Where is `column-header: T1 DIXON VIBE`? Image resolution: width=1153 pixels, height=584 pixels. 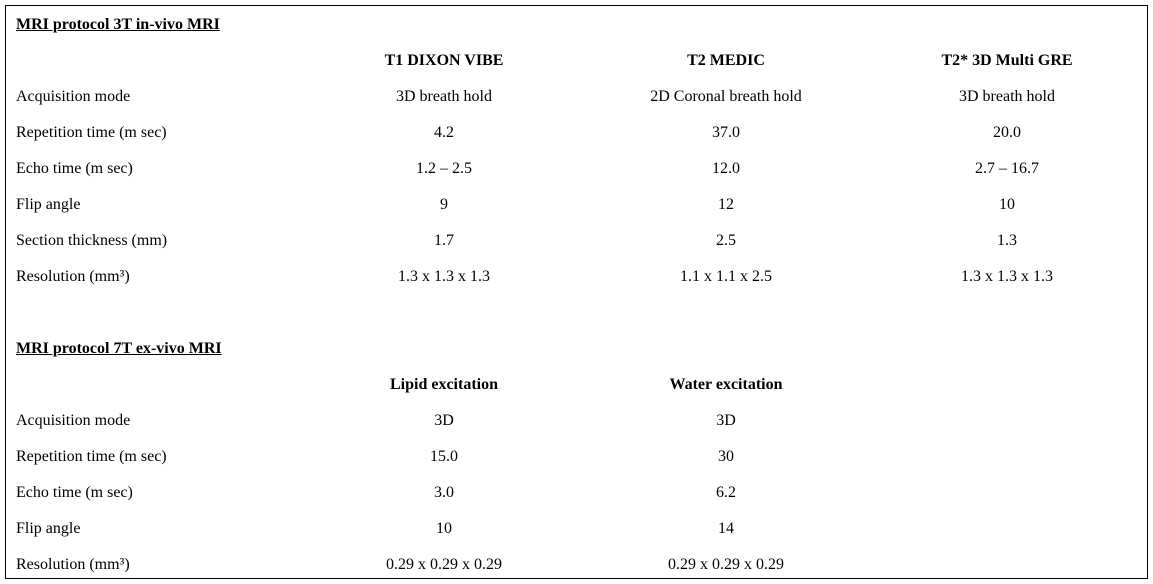
column-header: T1 DIXON VIBE is located at coordinates (444, 60).